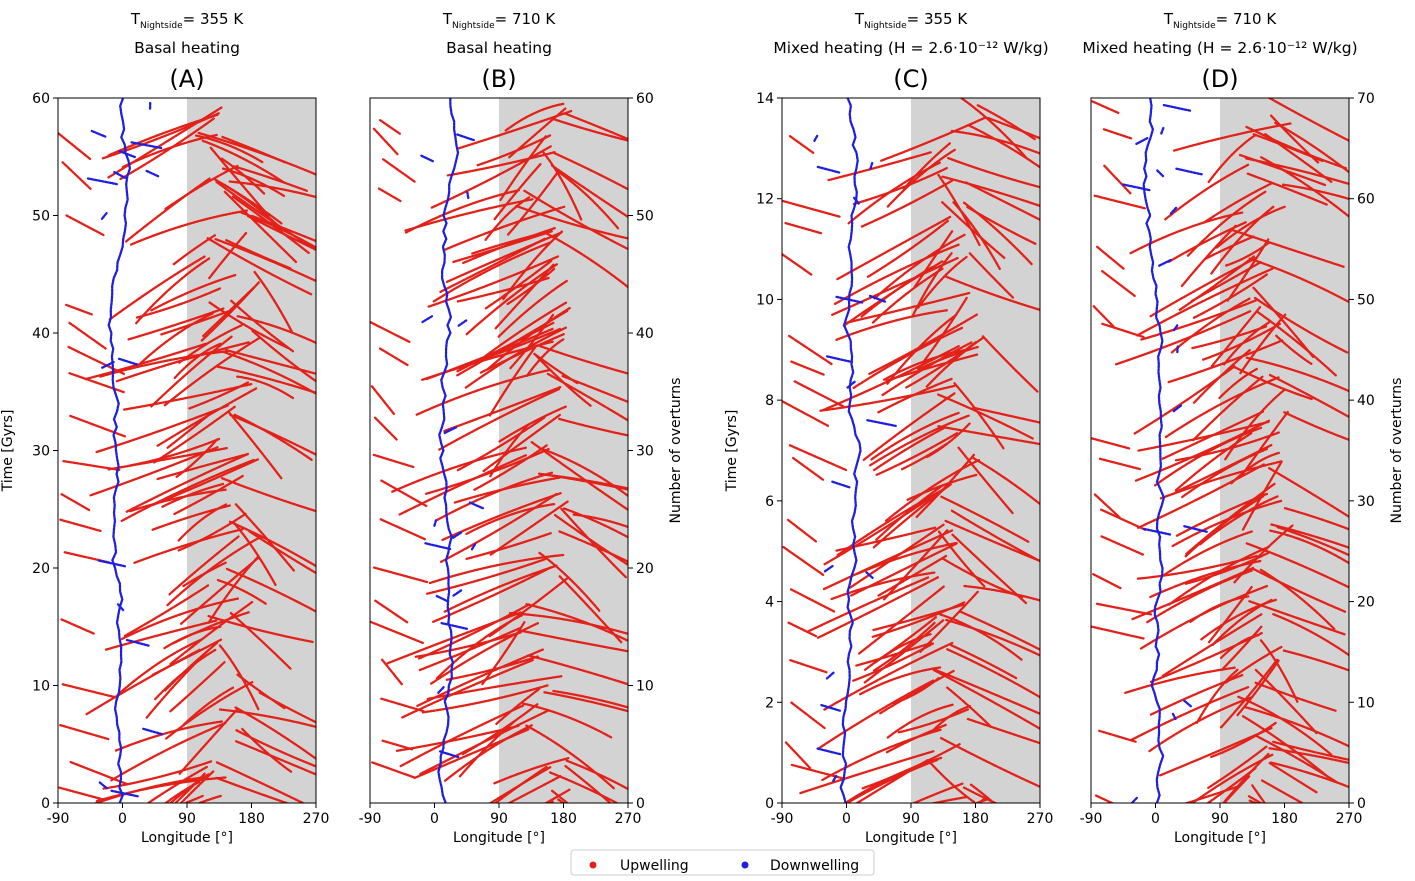  I want to click on y-tick-label: 4, so click(769, 603).